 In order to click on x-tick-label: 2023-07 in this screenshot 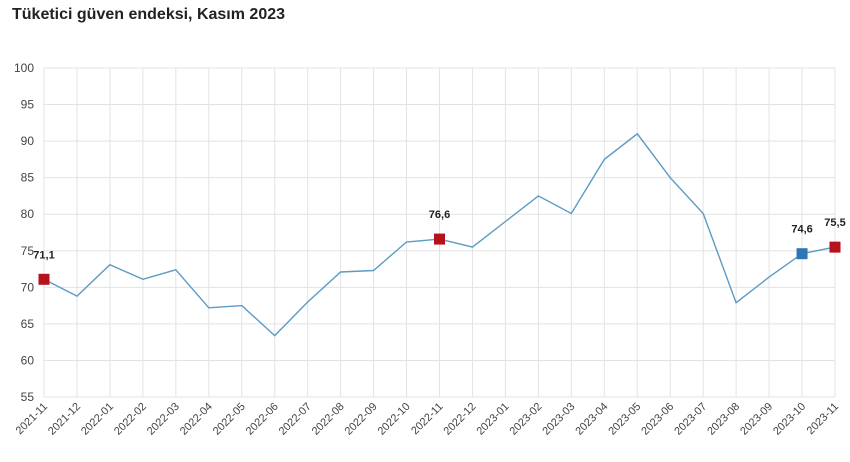, I will do `click(690, 419)`.